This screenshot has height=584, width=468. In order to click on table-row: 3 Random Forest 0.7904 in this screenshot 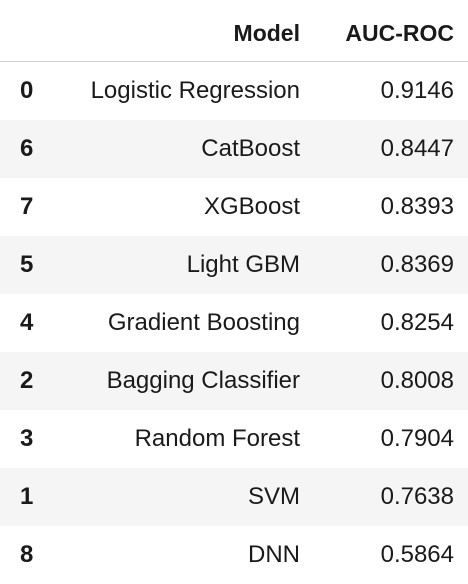, I will do `click(234, 439)`.